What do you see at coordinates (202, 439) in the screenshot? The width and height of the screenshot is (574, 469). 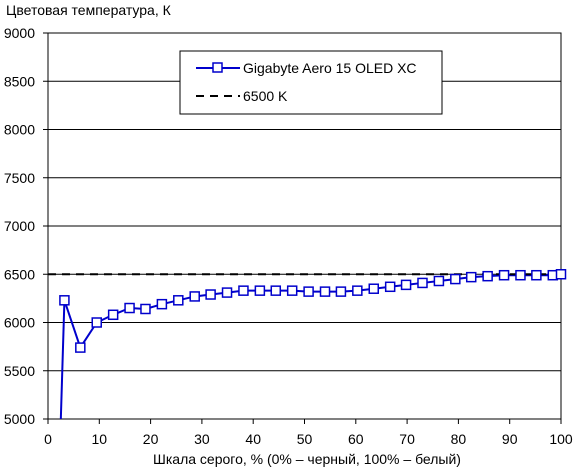 I see `x-tick-label: 30` at bounding box center [202, 439].